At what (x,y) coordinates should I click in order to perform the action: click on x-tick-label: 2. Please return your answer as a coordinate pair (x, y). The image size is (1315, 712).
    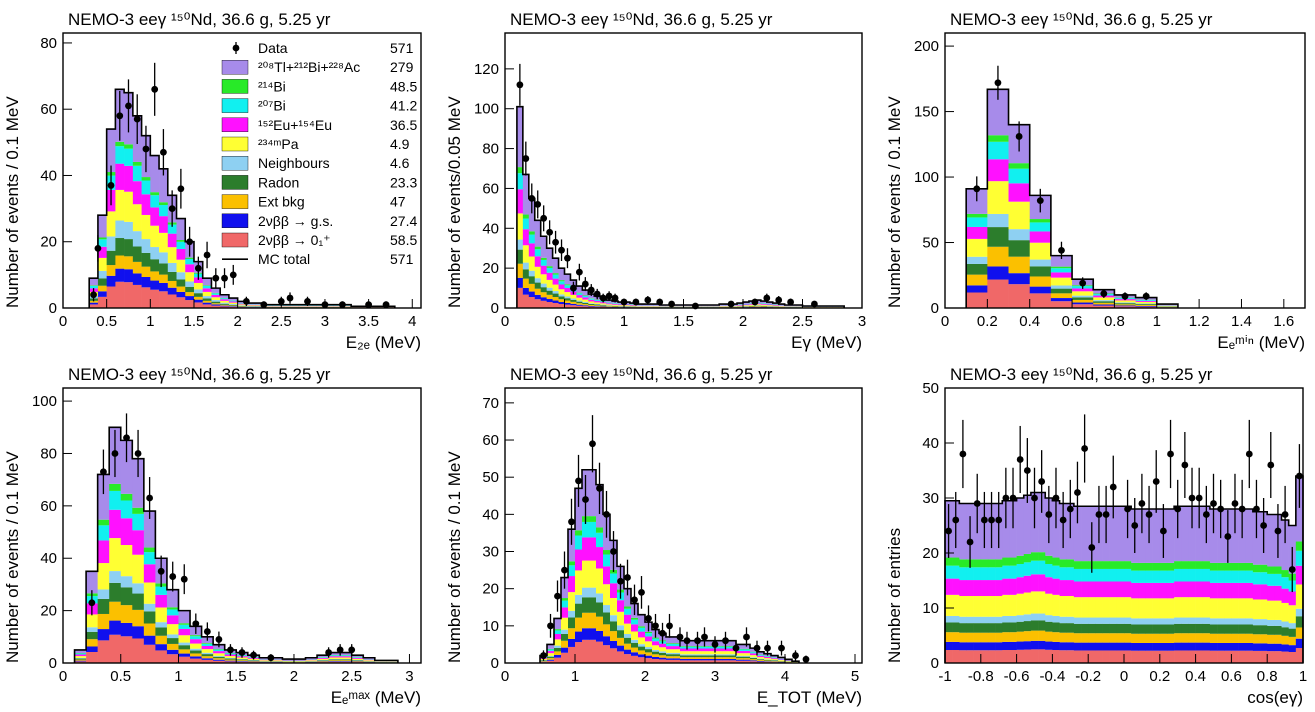
    Looking at the image, I should click on (743, 321).